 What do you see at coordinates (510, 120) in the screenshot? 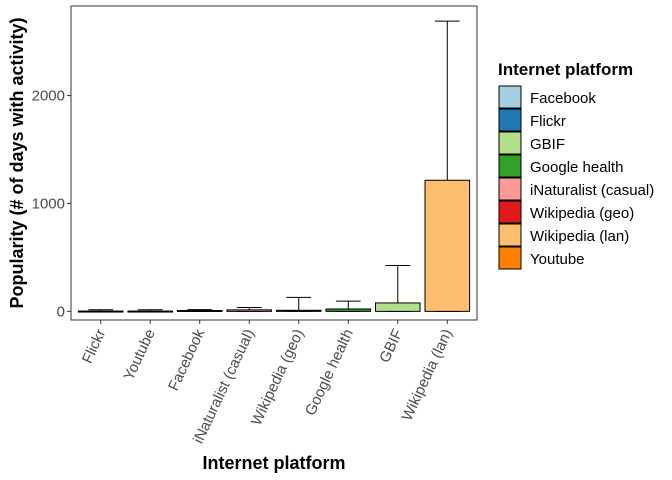
I see `legend-swatch-flickr` at bounding box center [510, 120].